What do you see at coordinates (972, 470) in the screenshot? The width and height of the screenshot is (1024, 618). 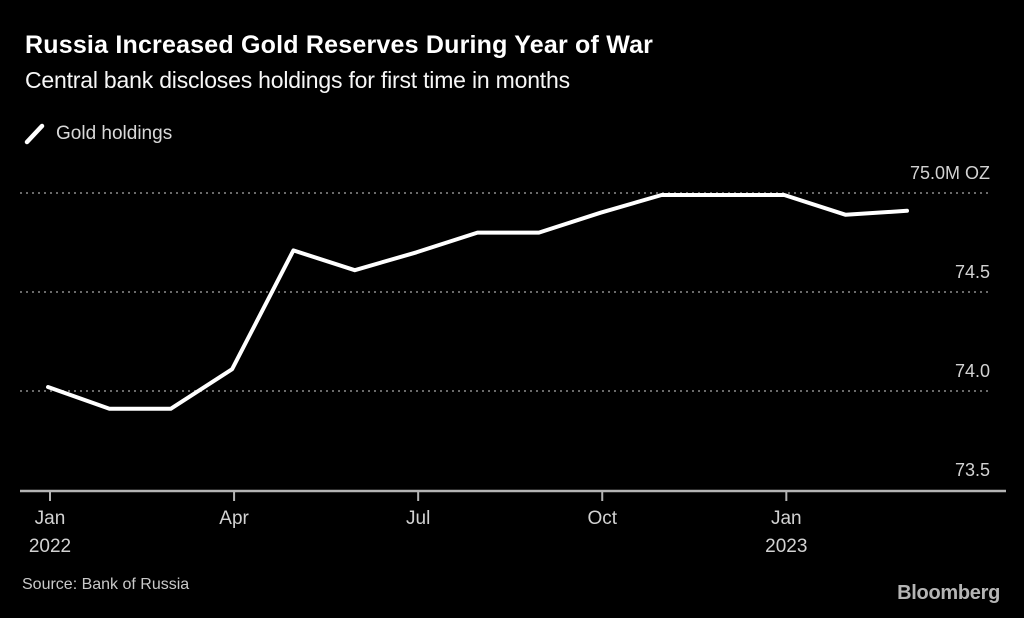 I see `y-tick-label: 73.5` at bounding box center [972, 470].